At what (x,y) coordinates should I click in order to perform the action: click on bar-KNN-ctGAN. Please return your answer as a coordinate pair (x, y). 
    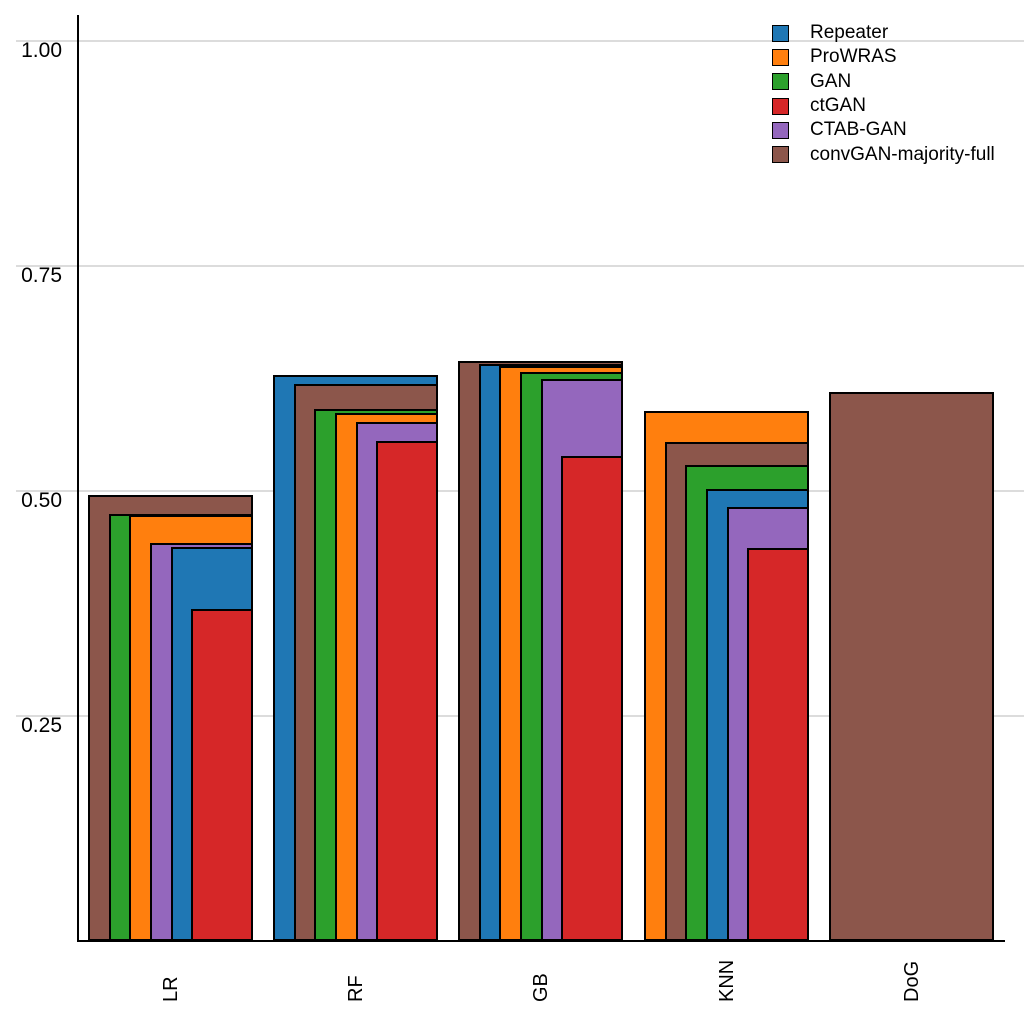
    Looking at the image, I should click on (778, 744).